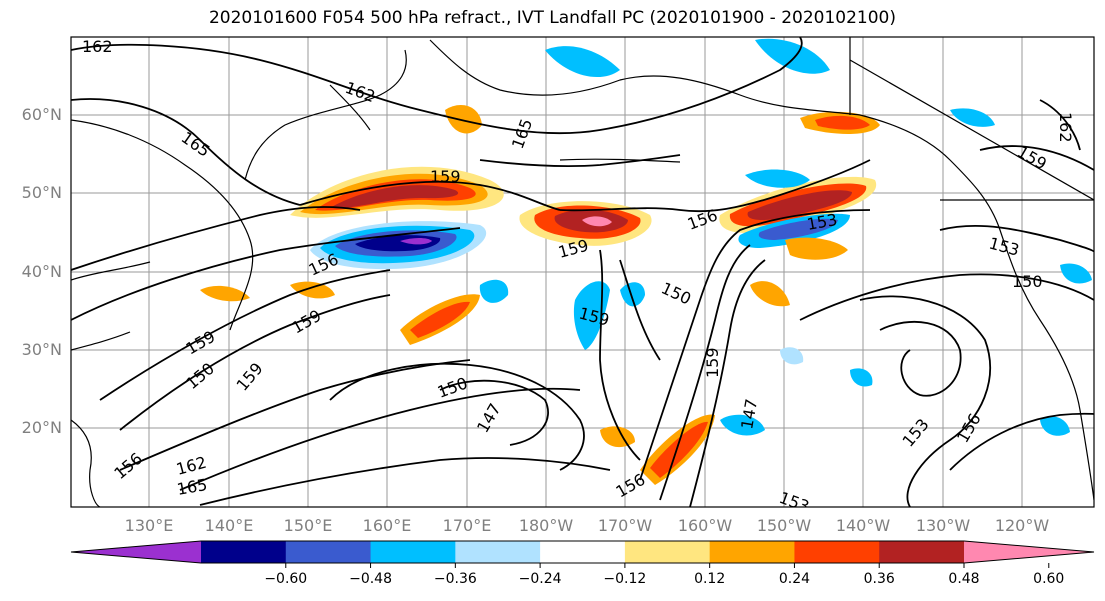  I want to click on colorbar-tick-label: −0.24, so click(540, 579).